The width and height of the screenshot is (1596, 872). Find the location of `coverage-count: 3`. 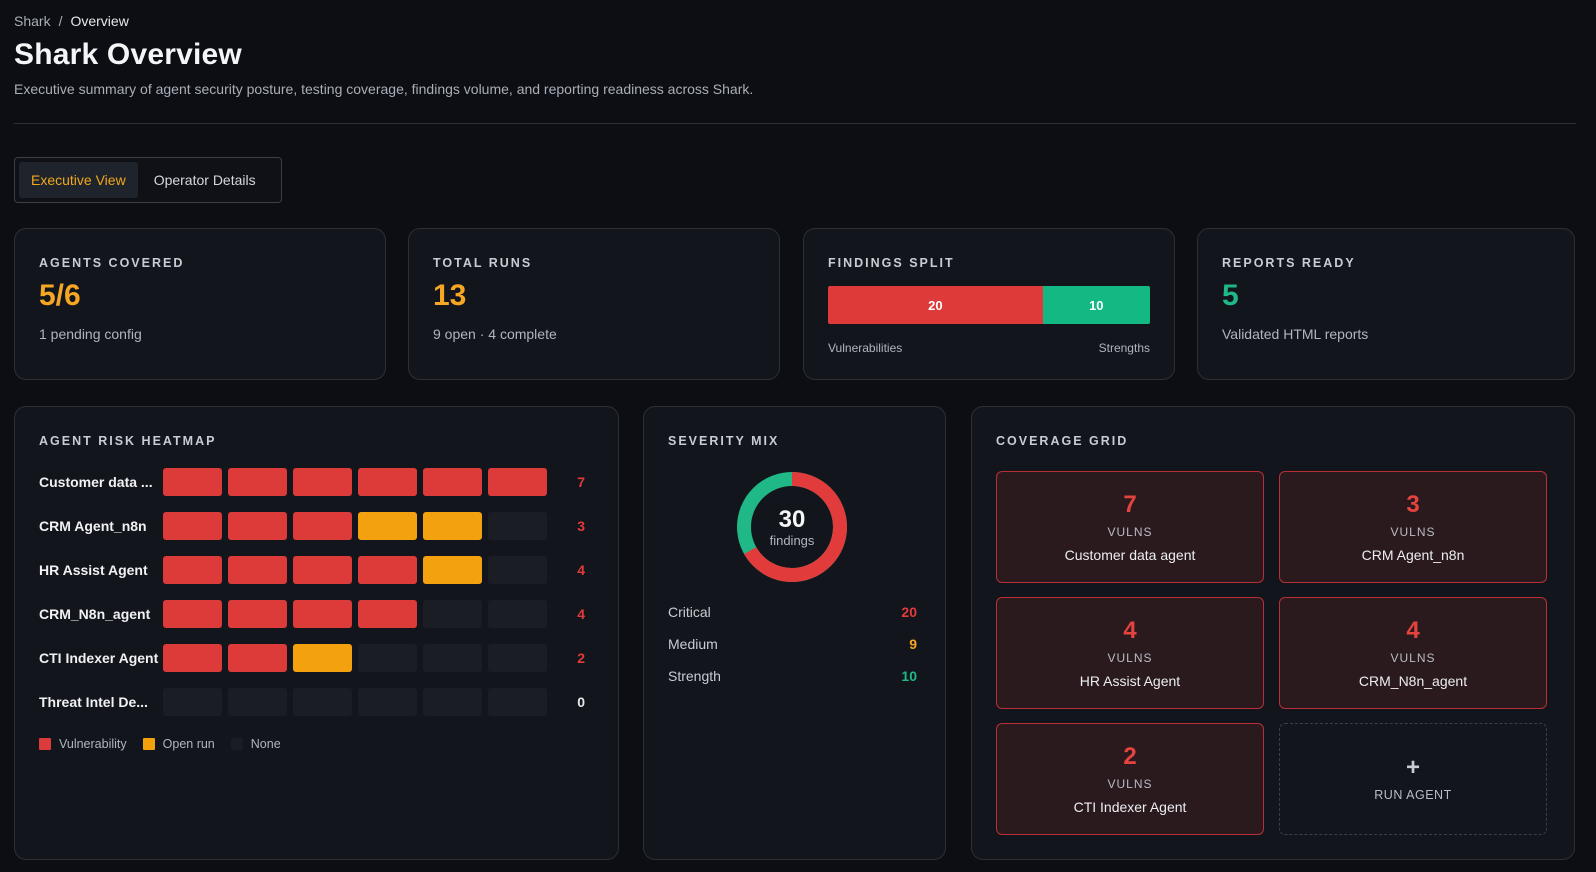

coverage-count: 3 is located at coordinates (1413, 504).